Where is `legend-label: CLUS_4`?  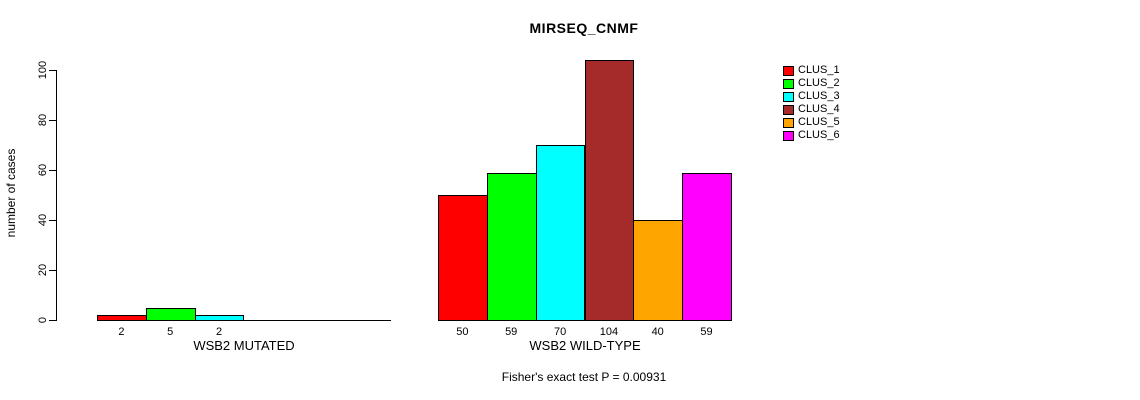
legend-label: CLUS_4 is located at coordinates (819, 109).